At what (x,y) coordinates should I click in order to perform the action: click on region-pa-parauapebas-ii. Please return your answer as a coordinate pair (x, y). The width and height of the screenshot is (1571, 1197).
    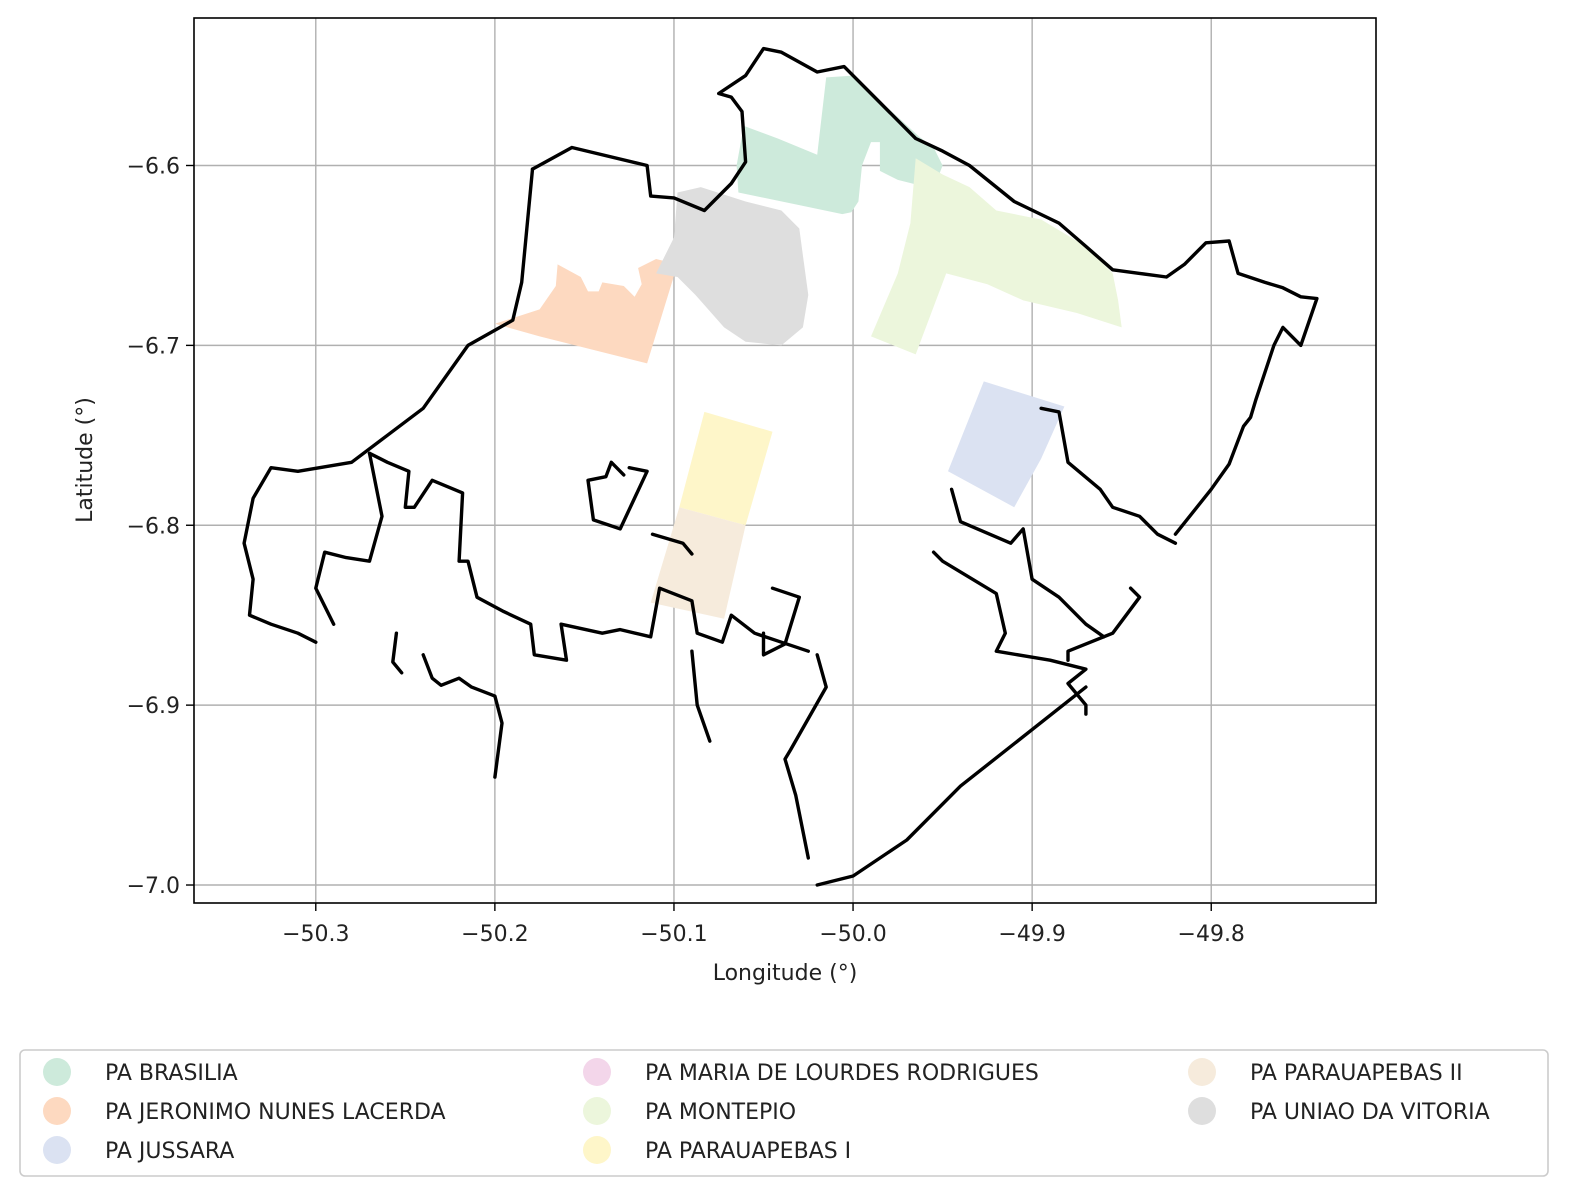
    Looking at the image, I should click on (698, 563).